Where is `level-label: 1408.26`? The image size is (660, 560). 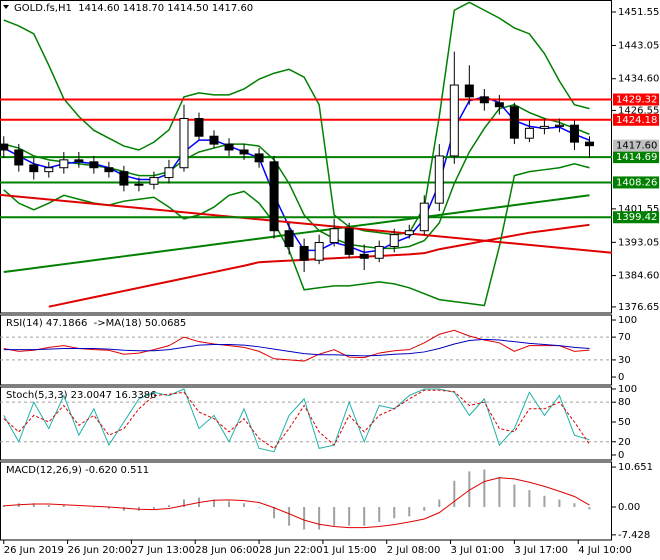
level-label: 1408.26 is located at coordinates (636, 182).